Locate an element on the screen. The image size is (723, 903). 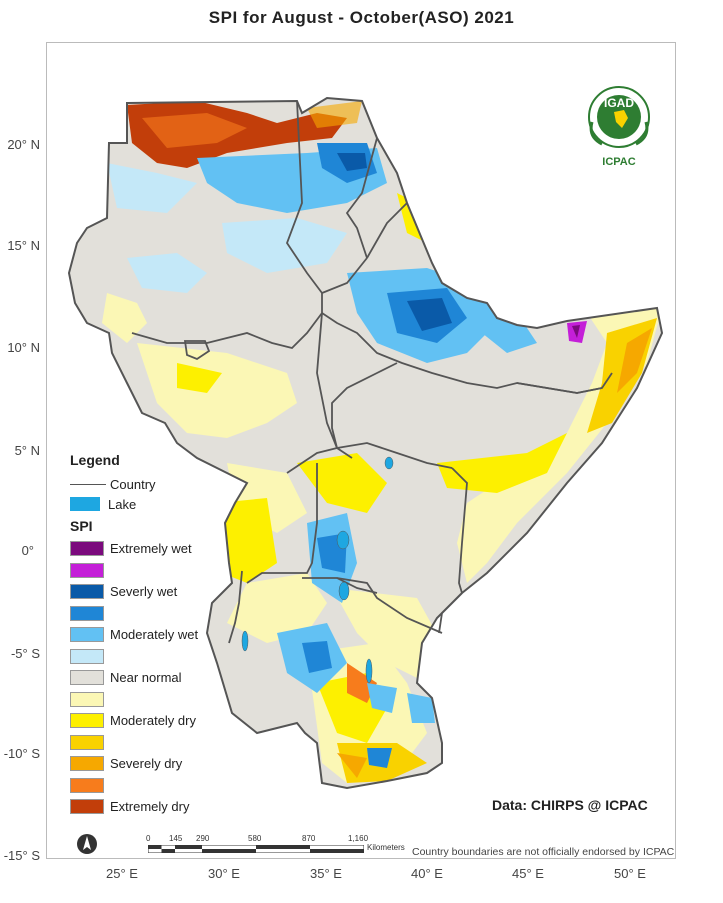
lakes is located at coordinates (317, 570).